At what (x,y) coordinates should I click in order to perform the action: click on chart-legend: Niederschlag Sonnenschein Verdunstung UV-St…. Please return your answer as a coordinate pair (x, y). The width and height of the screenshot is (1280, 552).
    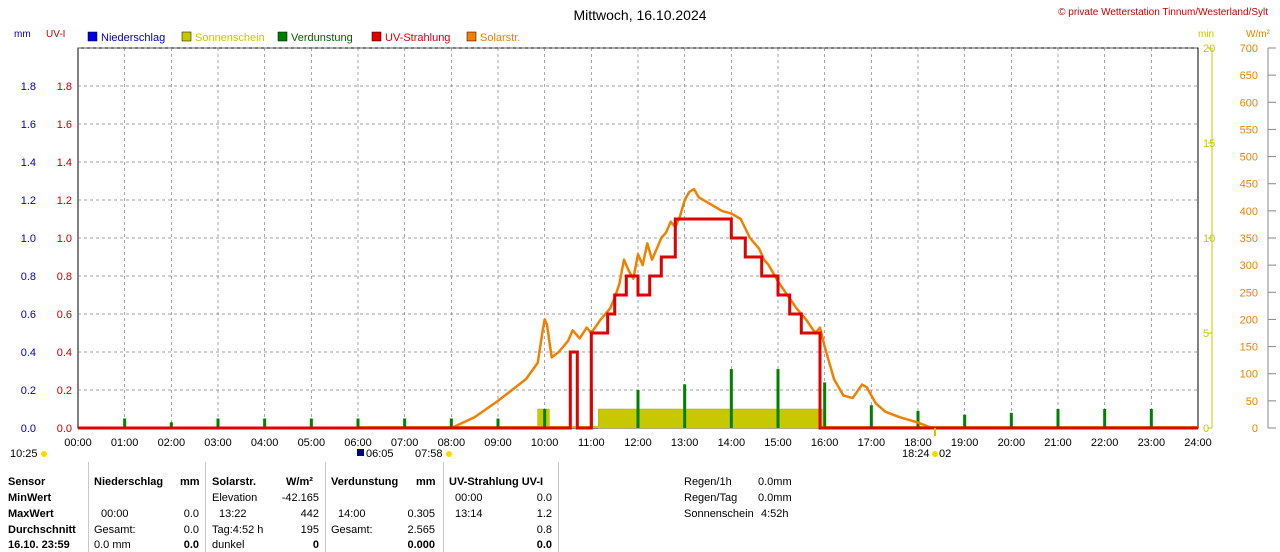
    Looking at the image, I should click on (303, 37).